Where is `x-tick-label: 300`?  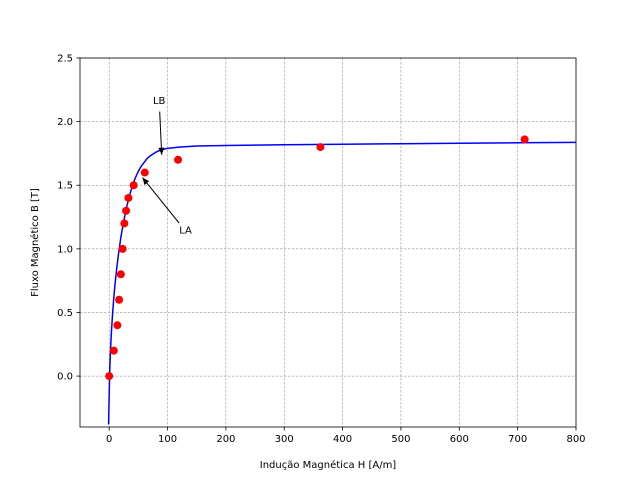
x-tick-label: 300 is located at coordinates (284, 439).